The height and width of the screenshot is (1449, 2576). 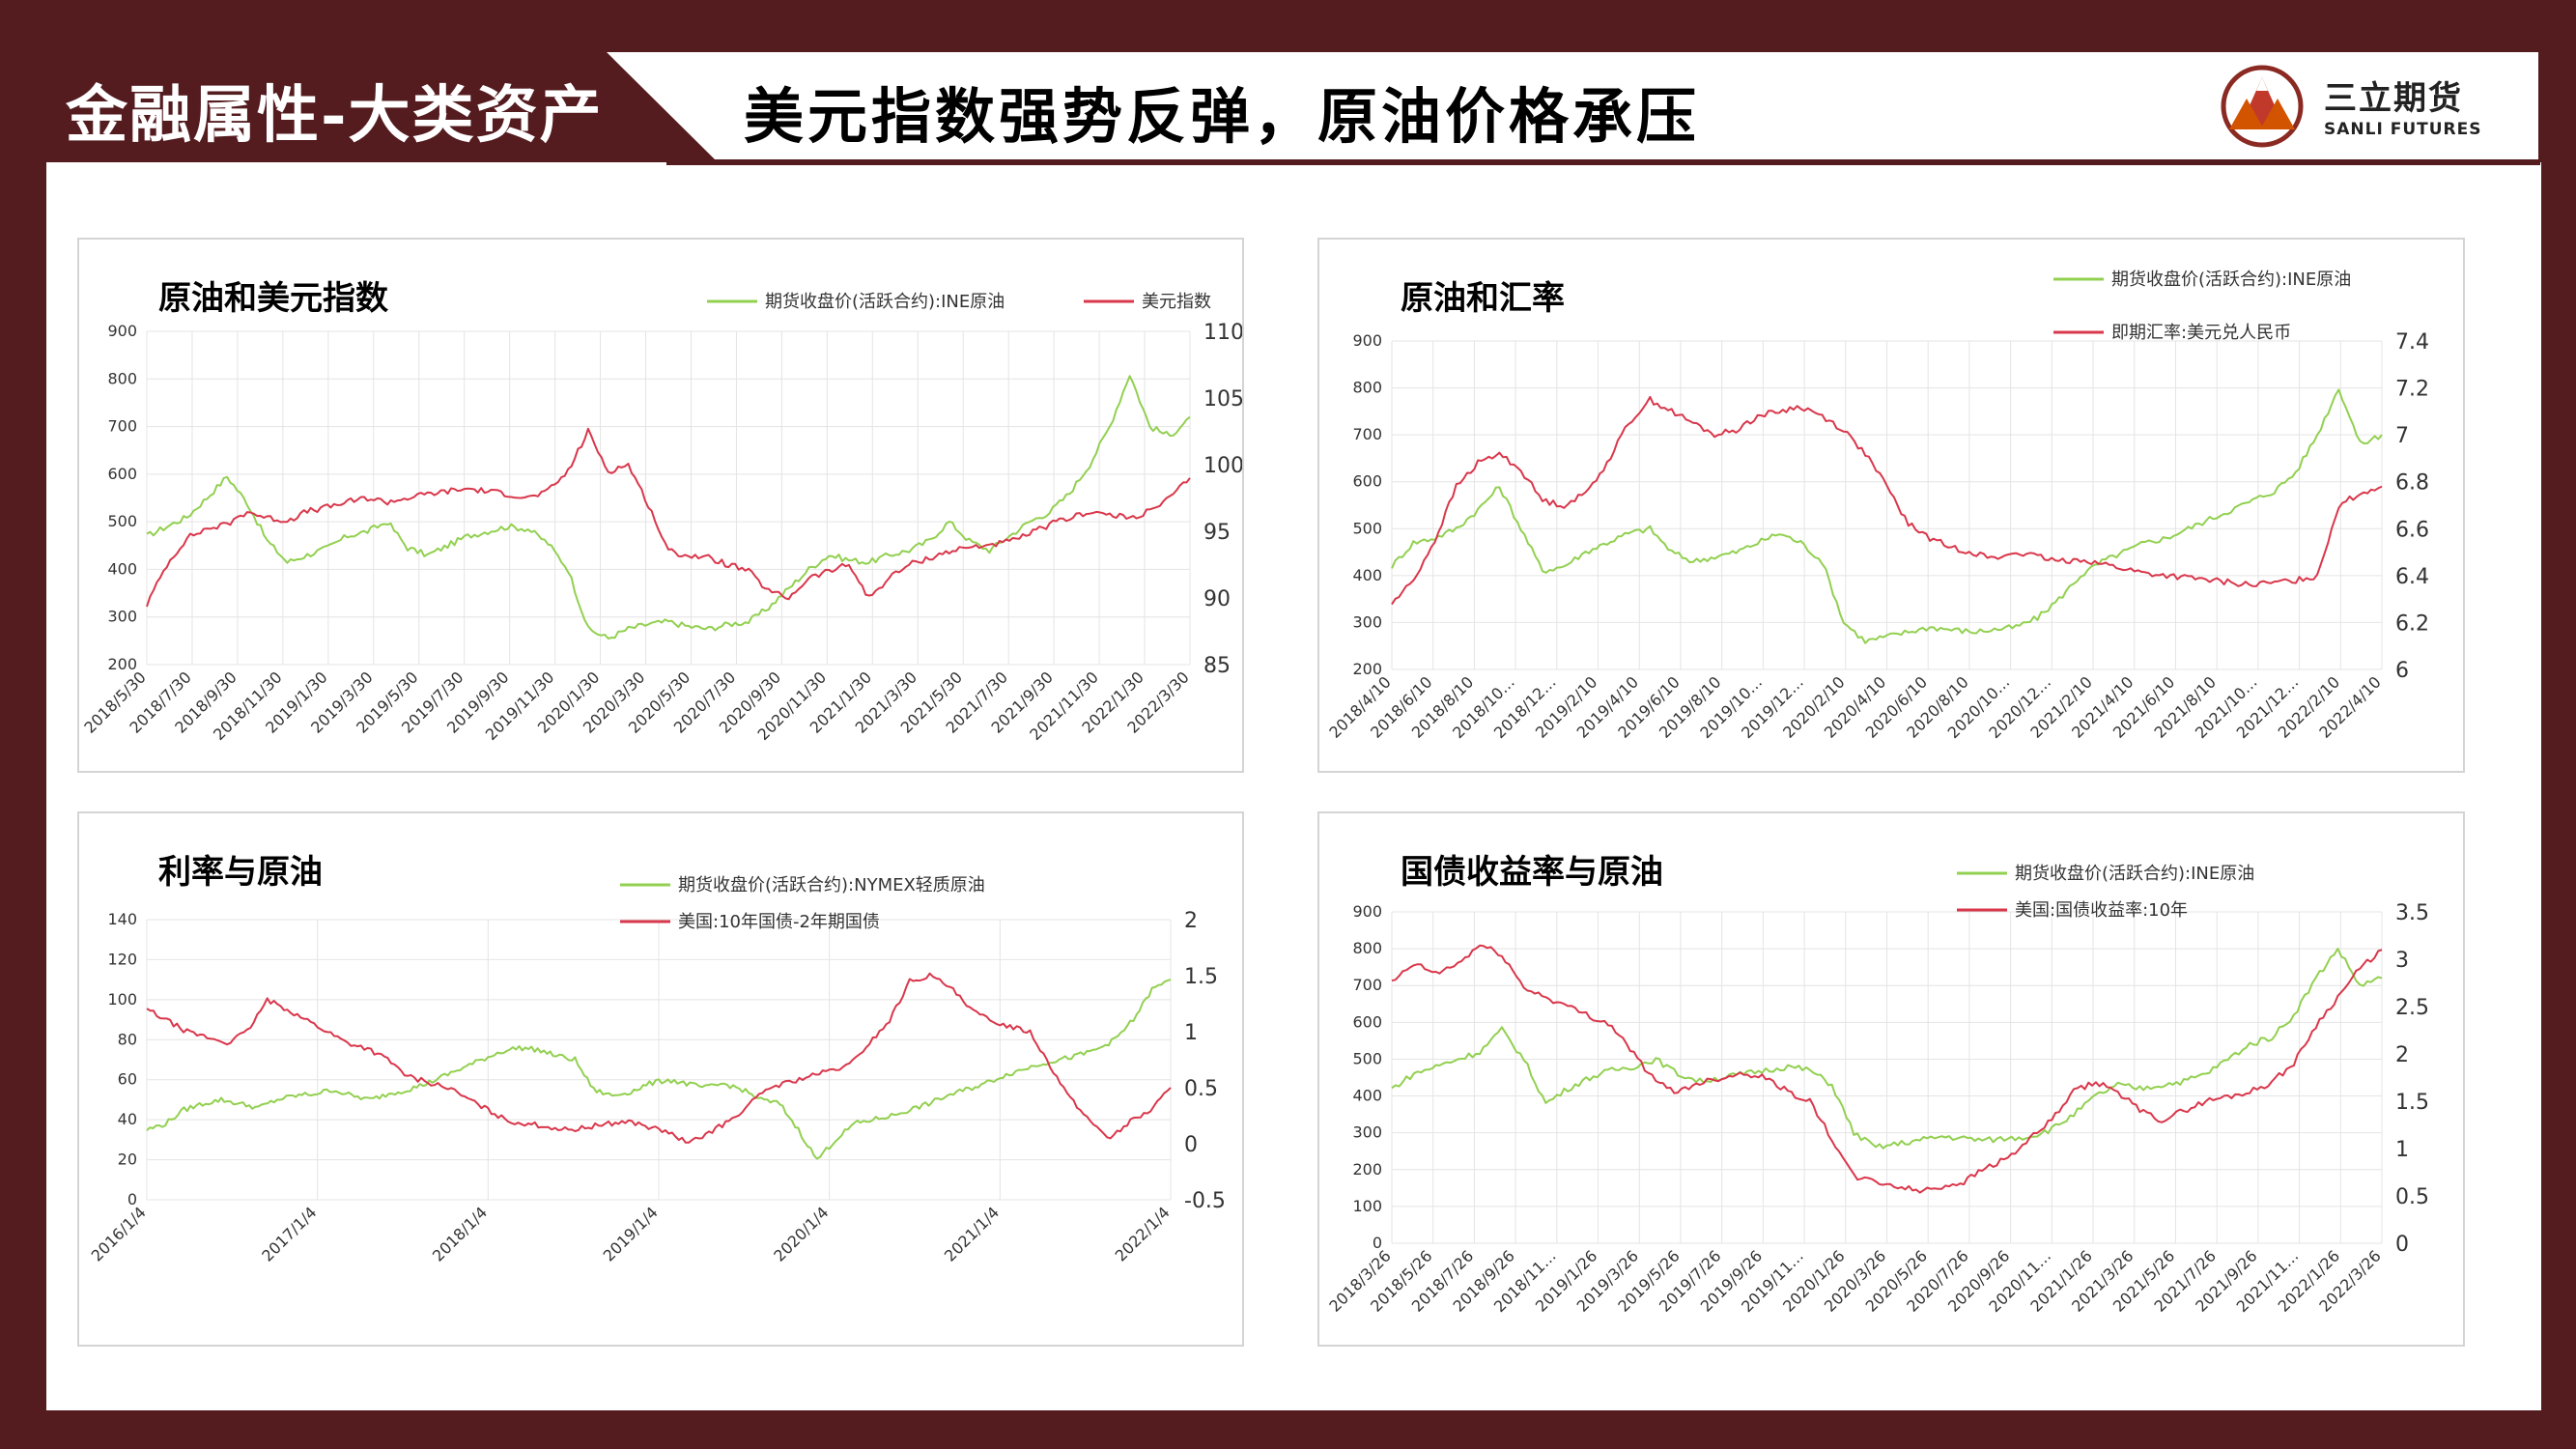 I want to click on x-tick-label: 2022/1/4, so click(x=1143, y=1233).